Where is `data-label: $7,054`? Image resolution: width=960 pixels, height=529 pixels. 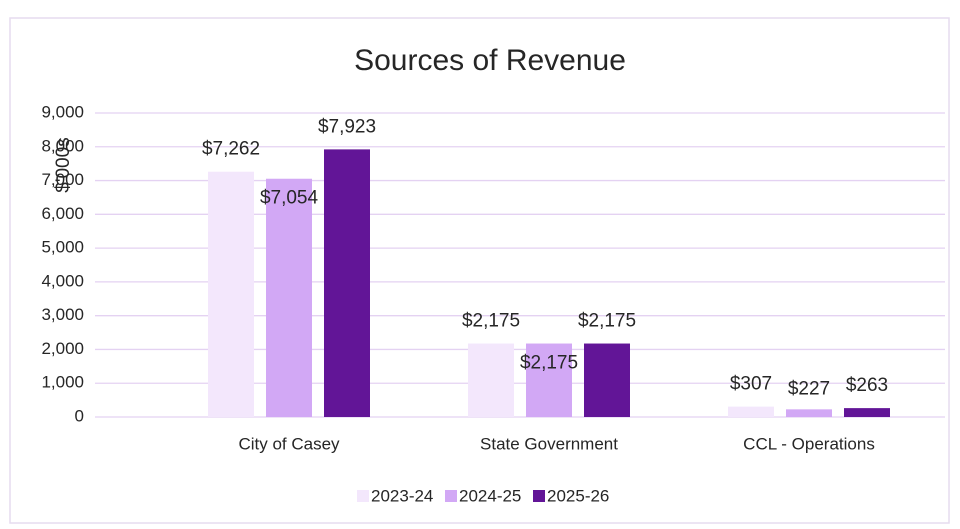 data-label: $7,054 is located at coordinates (289, 198).